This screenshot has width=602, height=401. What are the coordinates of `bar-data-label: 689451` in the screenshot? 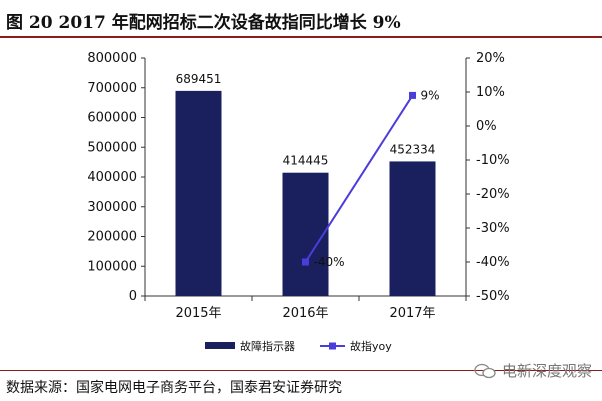 It's located at (199, 79).